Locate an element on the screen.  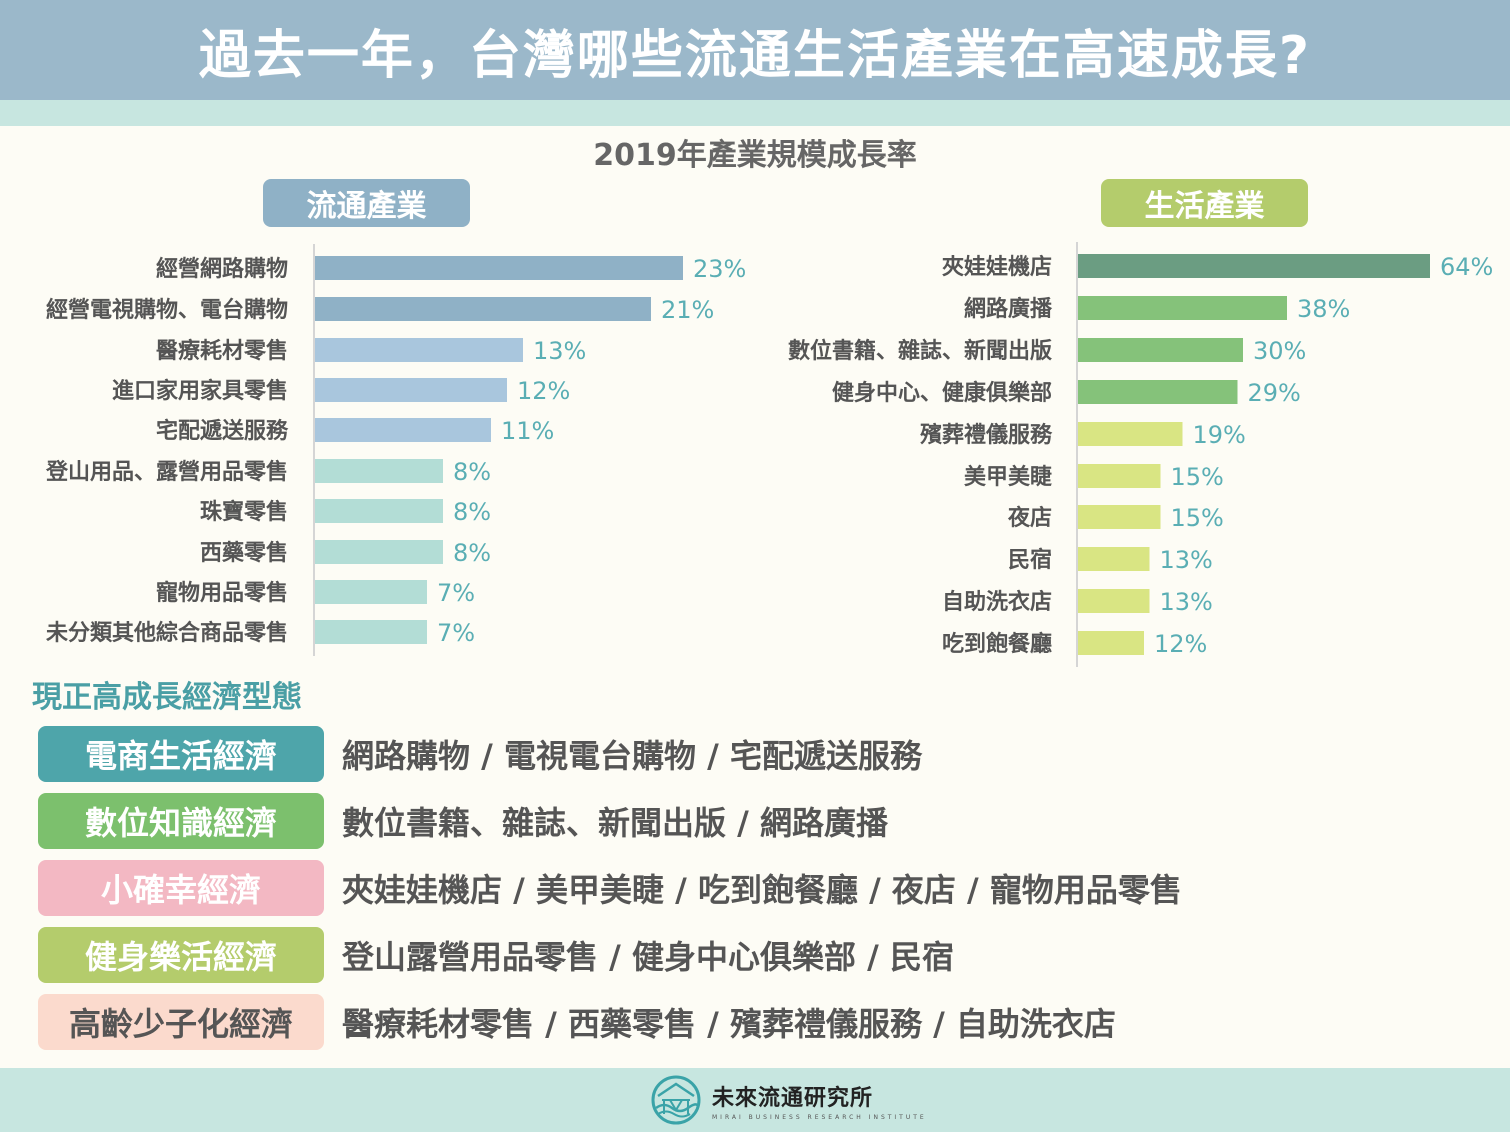
economy-industries: 登山露營用品零售 / 健身中心俱樂部 / 民宿 is located at coordinates (648, 957).